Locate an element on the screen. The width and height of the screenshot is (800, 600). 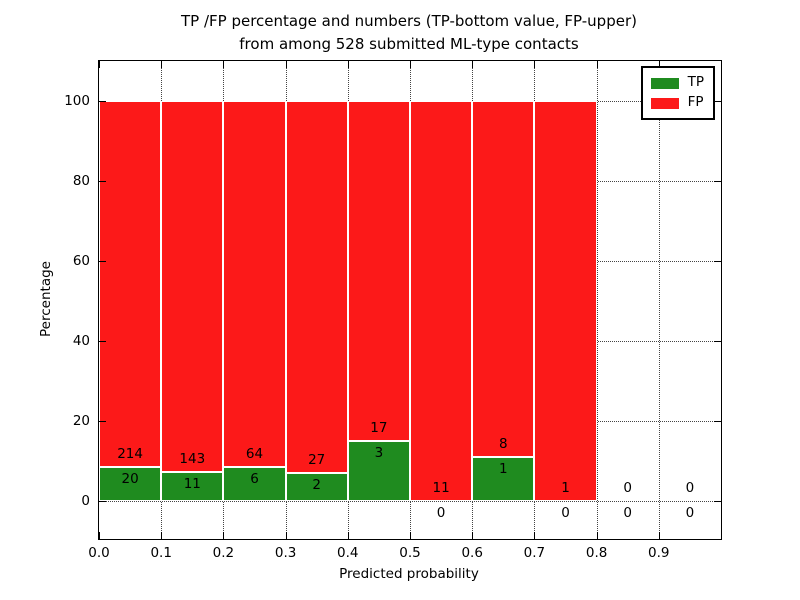
x-tick-label-0.1: 0.1 is located at coordinates (161, 553).